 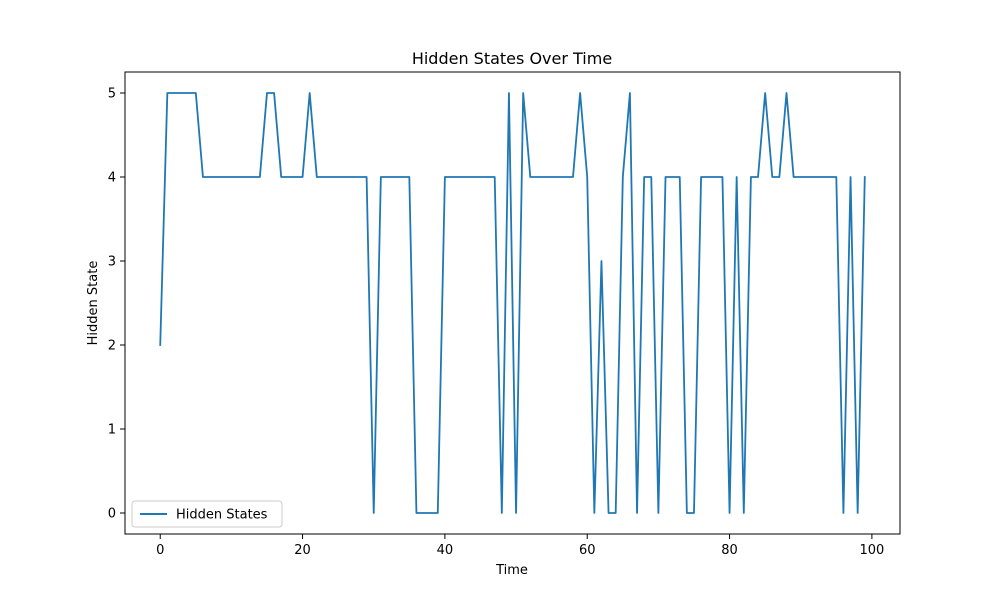 What do you see at coordinates (445, 550) in the screenshot?
I see `x-tick-label: 40` at bounding box center [445, 550].